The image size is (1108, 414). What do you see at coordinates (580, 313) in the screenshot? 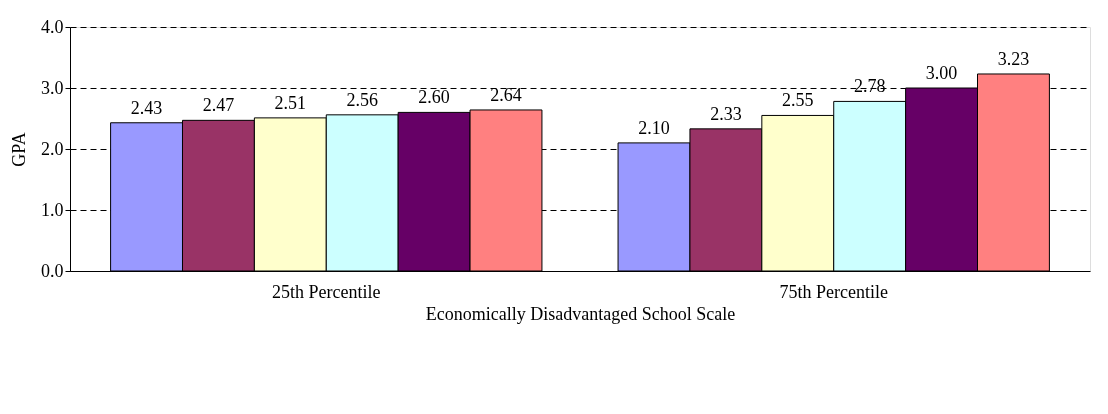
I see `x-axis-title: Economically Disadvantaged School Scale` at bounding box center [580, 313].